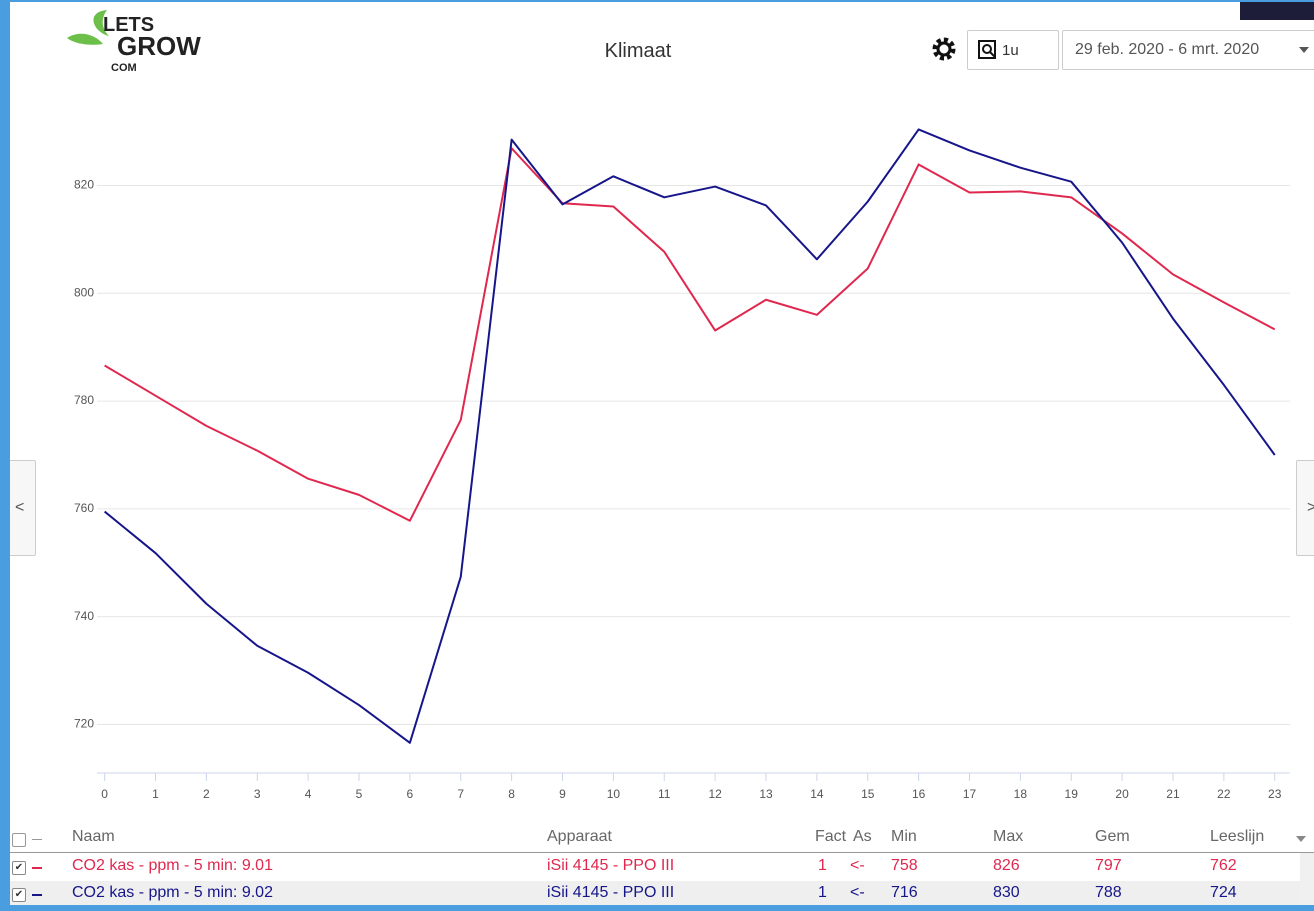 The image size is (1314, 911). I want to click on x-tick-label: 16, so click(919, 794).